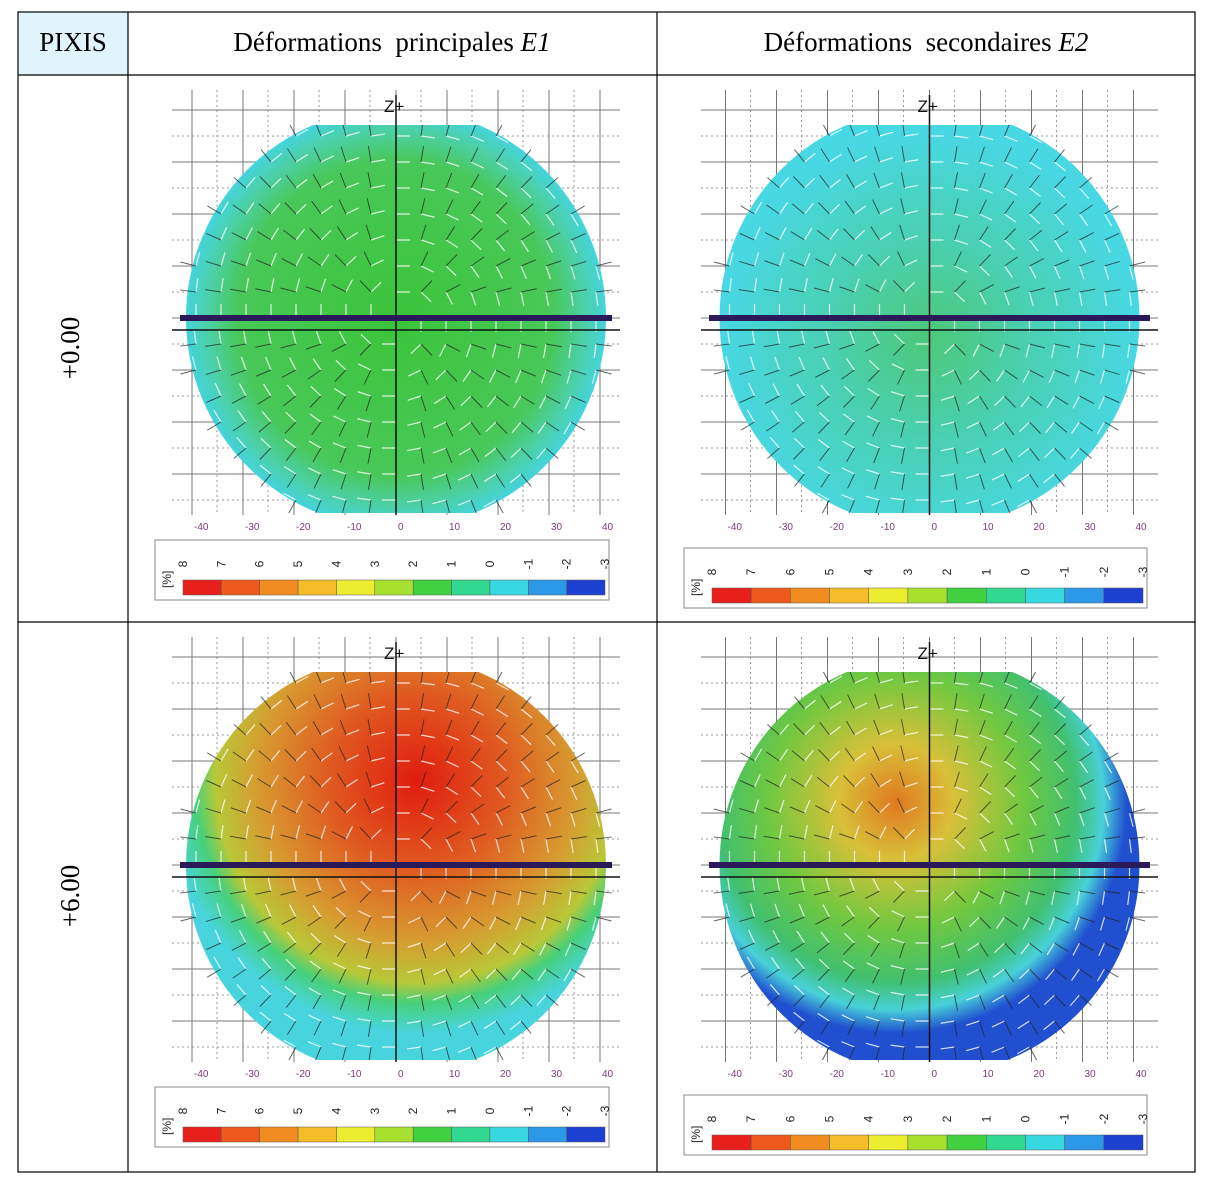 This screenshot has height=1178, width=1207. Describe the element at coordinates (915, 1125) in the screenshot. I see `colorbar-frame` at that location.